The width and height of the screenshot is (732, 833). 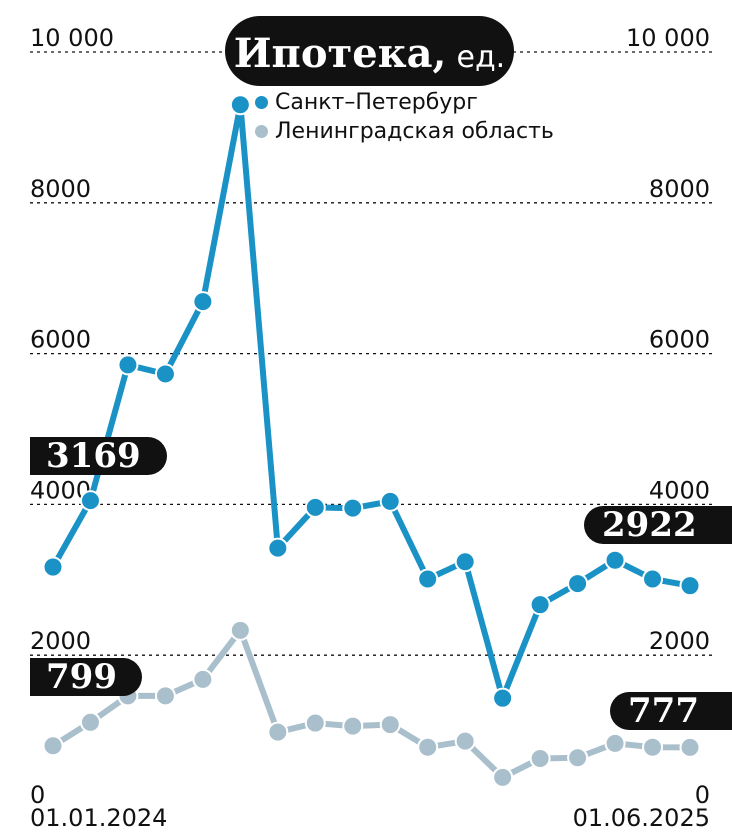 I want to click on y-tick-label-left: 10 000, so click(x=72, y=38).